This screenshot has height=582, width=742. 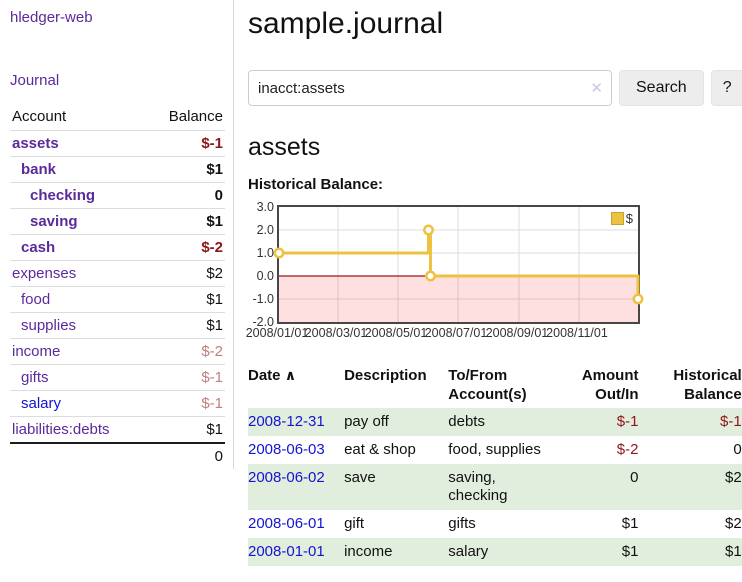 I want to click on account-link: liabilities:debts, so click(x=61, y=429).